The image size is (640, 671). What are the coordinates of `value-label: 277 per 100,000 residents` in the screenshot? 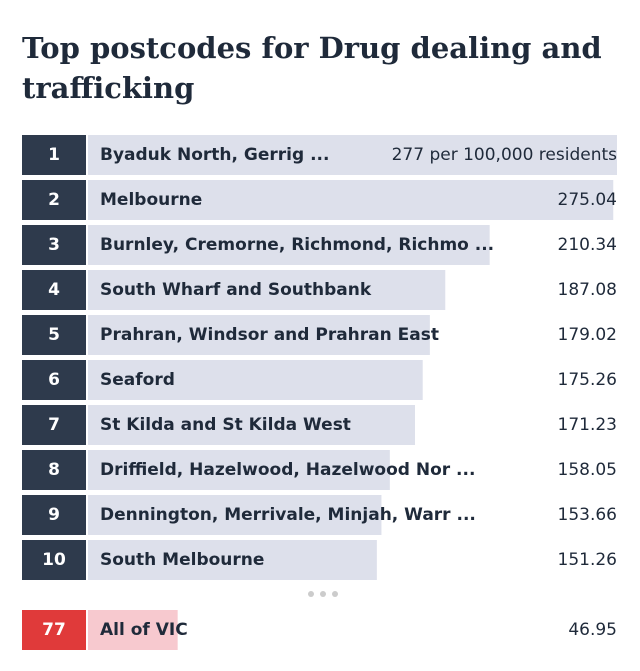 It's located at (505, 155).